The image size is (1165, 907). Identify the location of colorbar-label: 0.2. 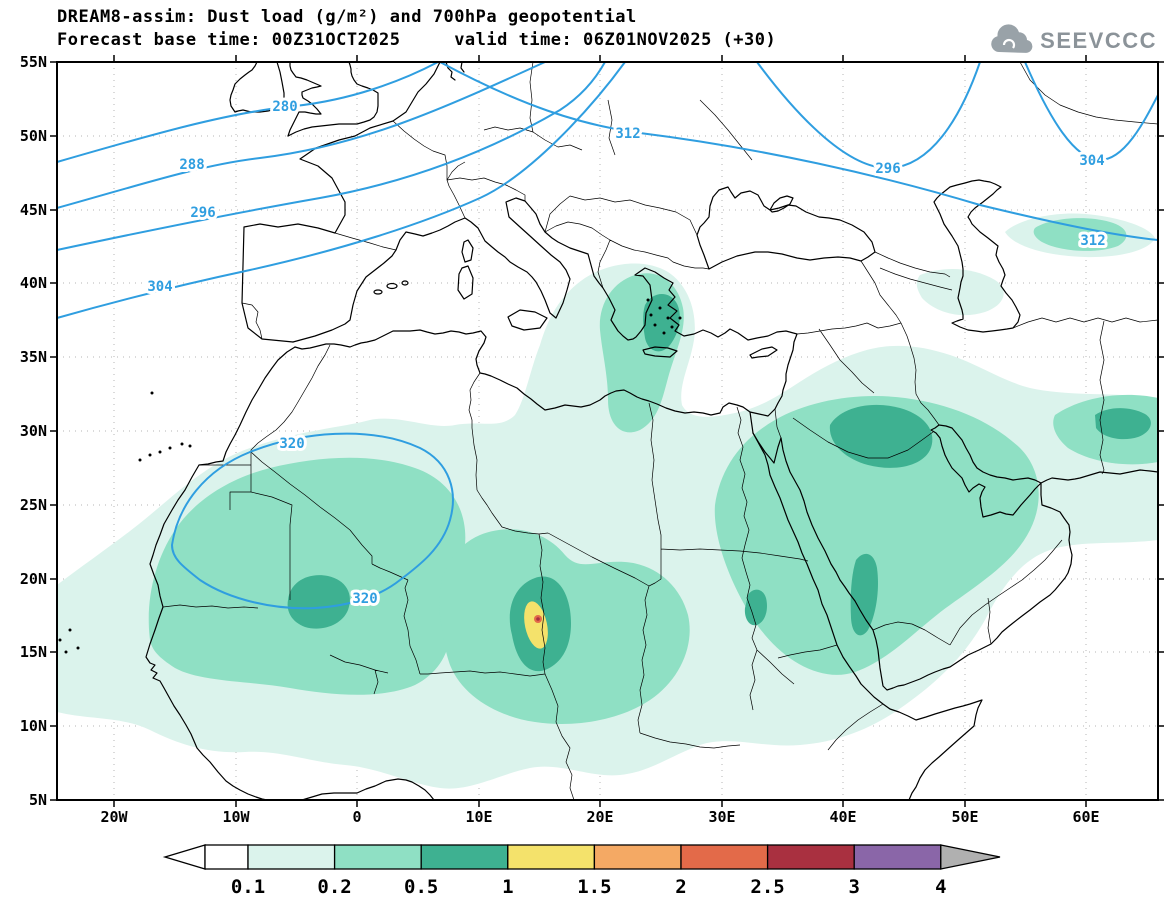
(334, 887).